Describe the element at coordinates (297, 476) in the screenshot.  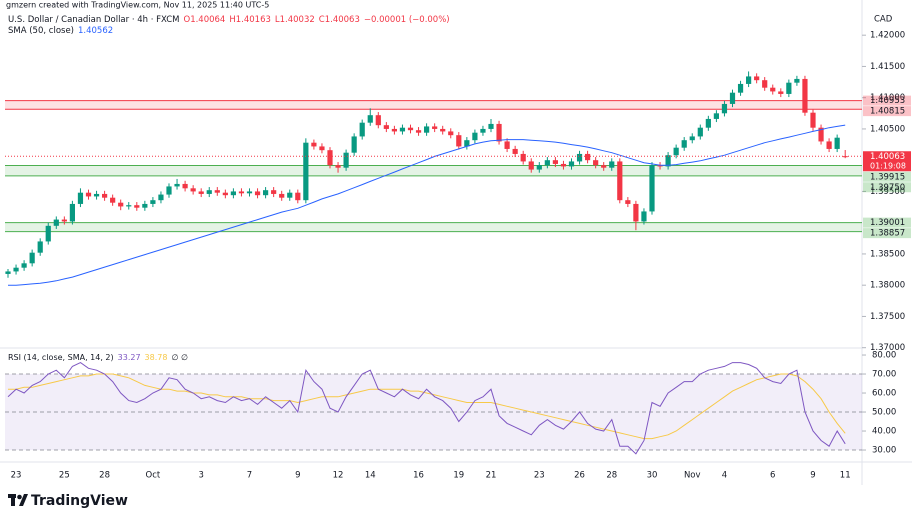
I see `x-tick-label: 9` at that location.